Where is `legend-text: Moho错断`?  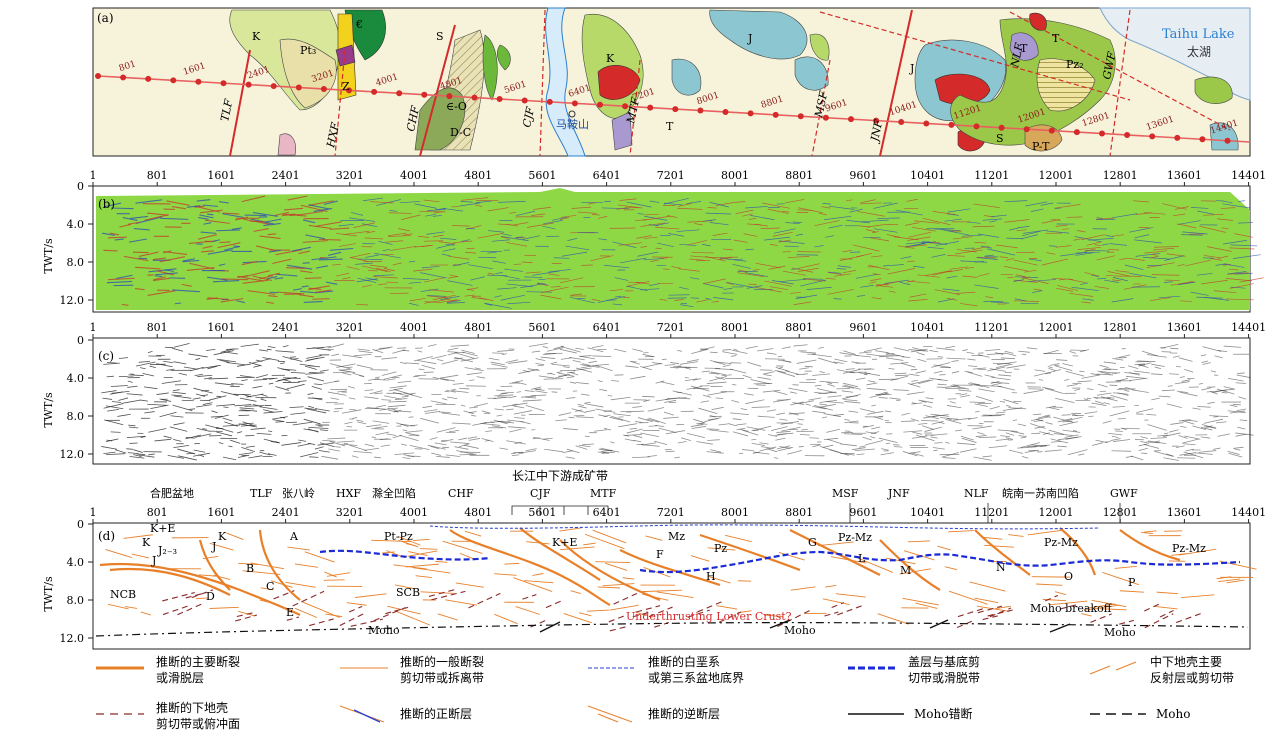
legend-text: Moho错断 is located at coordinates (943, 713).